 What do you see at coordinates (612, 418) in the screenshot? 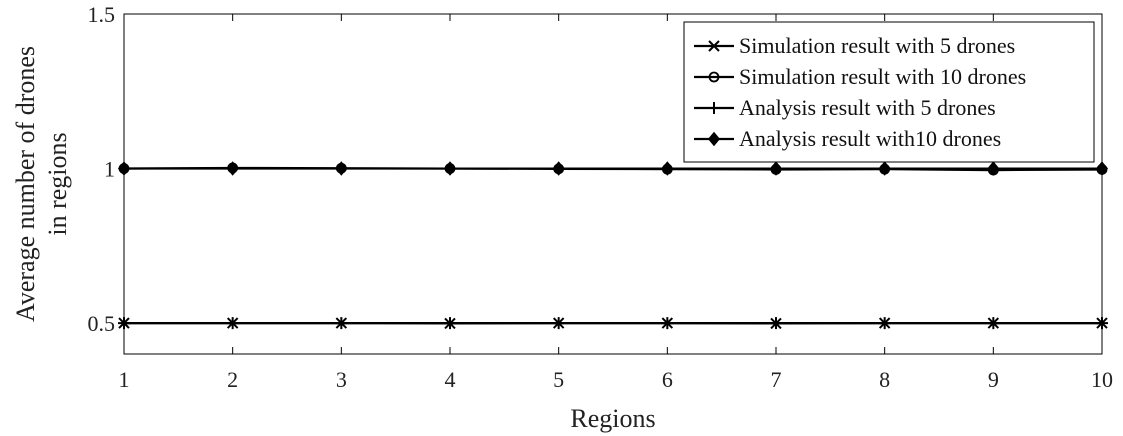
I see `x-axis-label: Regions` at bounding box center [612, 418].